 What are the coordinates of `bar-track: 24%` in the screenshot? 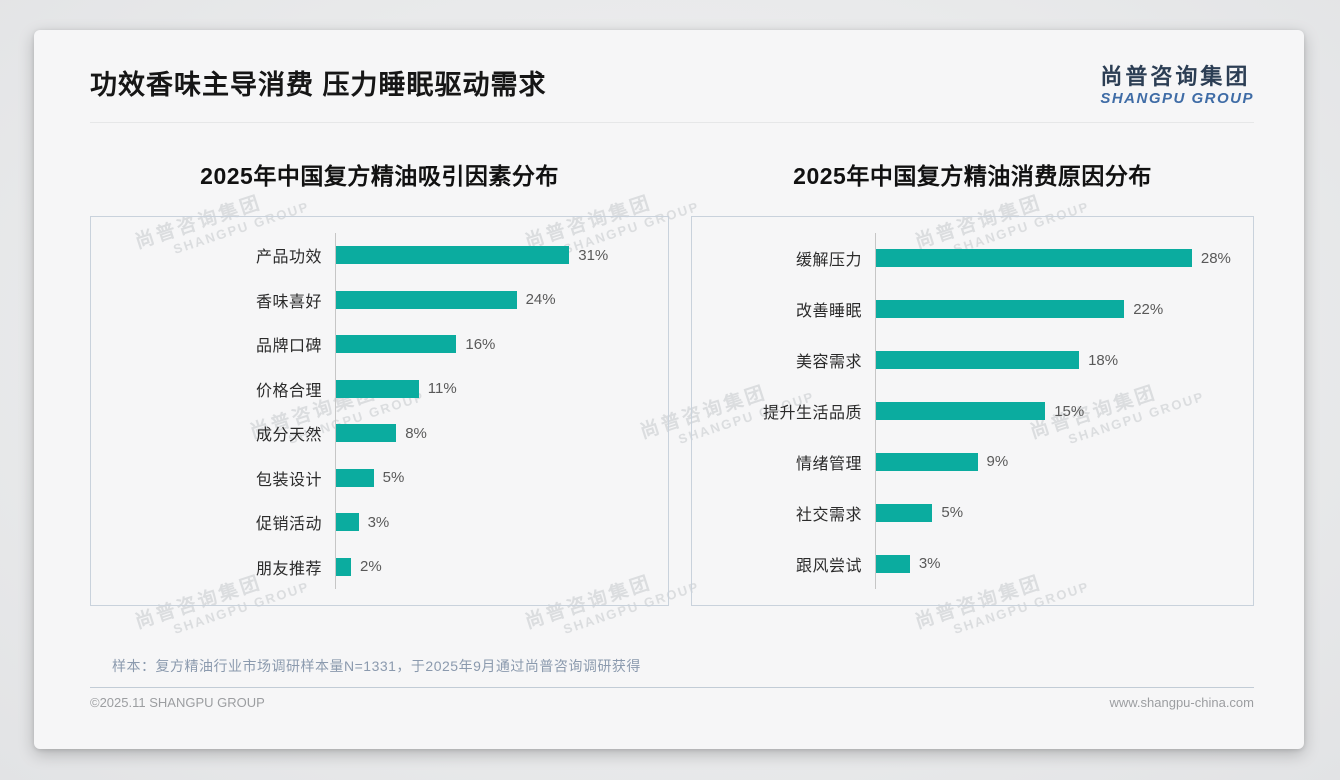 It's located at (493, 299).